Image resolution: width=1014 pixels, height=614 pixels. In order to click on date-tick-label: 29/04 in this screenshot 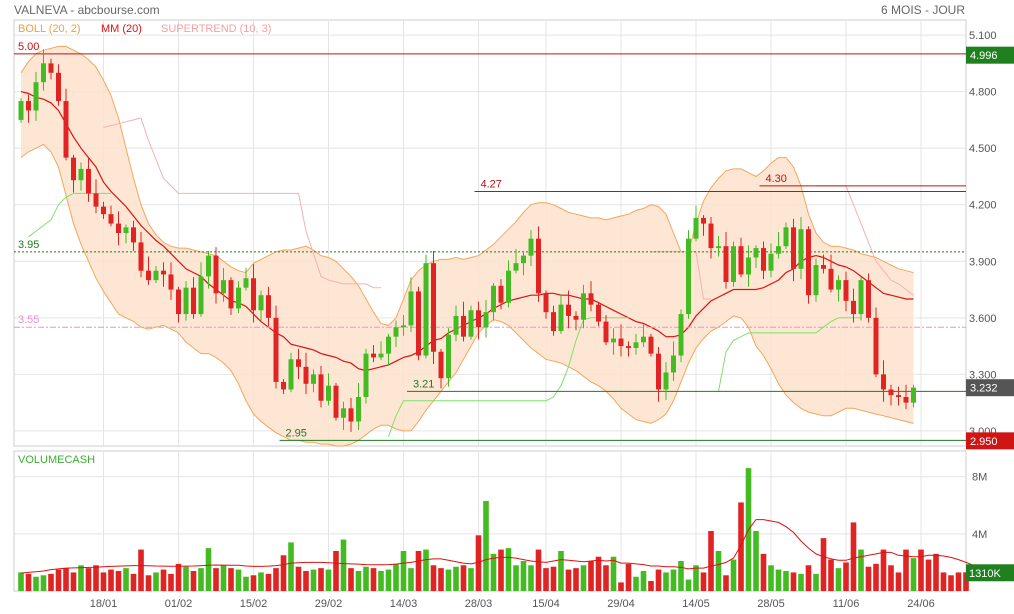, I will do `click(621, 604)`.